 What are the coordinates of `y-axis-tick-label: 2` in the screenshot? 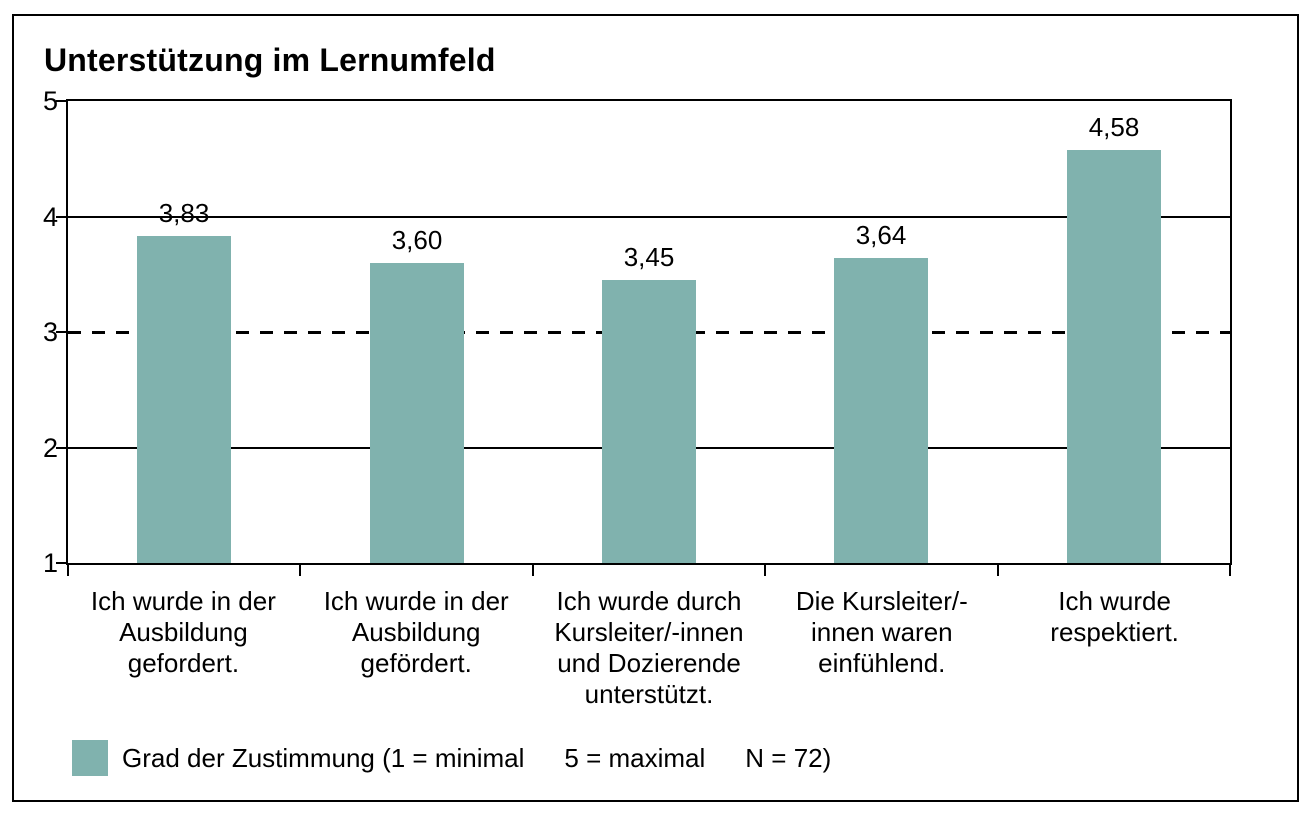 It's located at (50, 448).